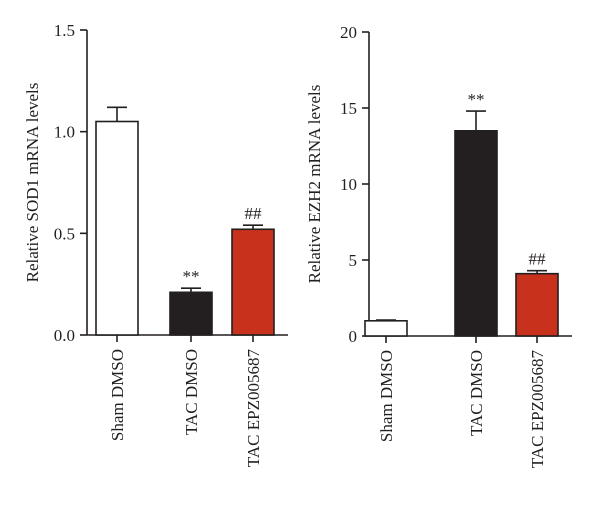  Describe the element at coordinates (353, 260) in the screenshot. I see `y-tick-label: 5` at that location.